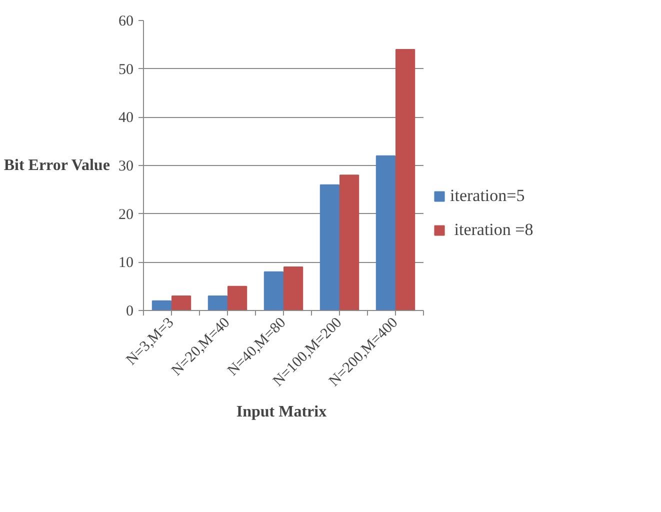 The height and width of the screenshot is (512, 661). What do you see at coordinates (126, 263) in the screenshot?
I see `y-tick-label: 10` at bounding box center [126, 263].